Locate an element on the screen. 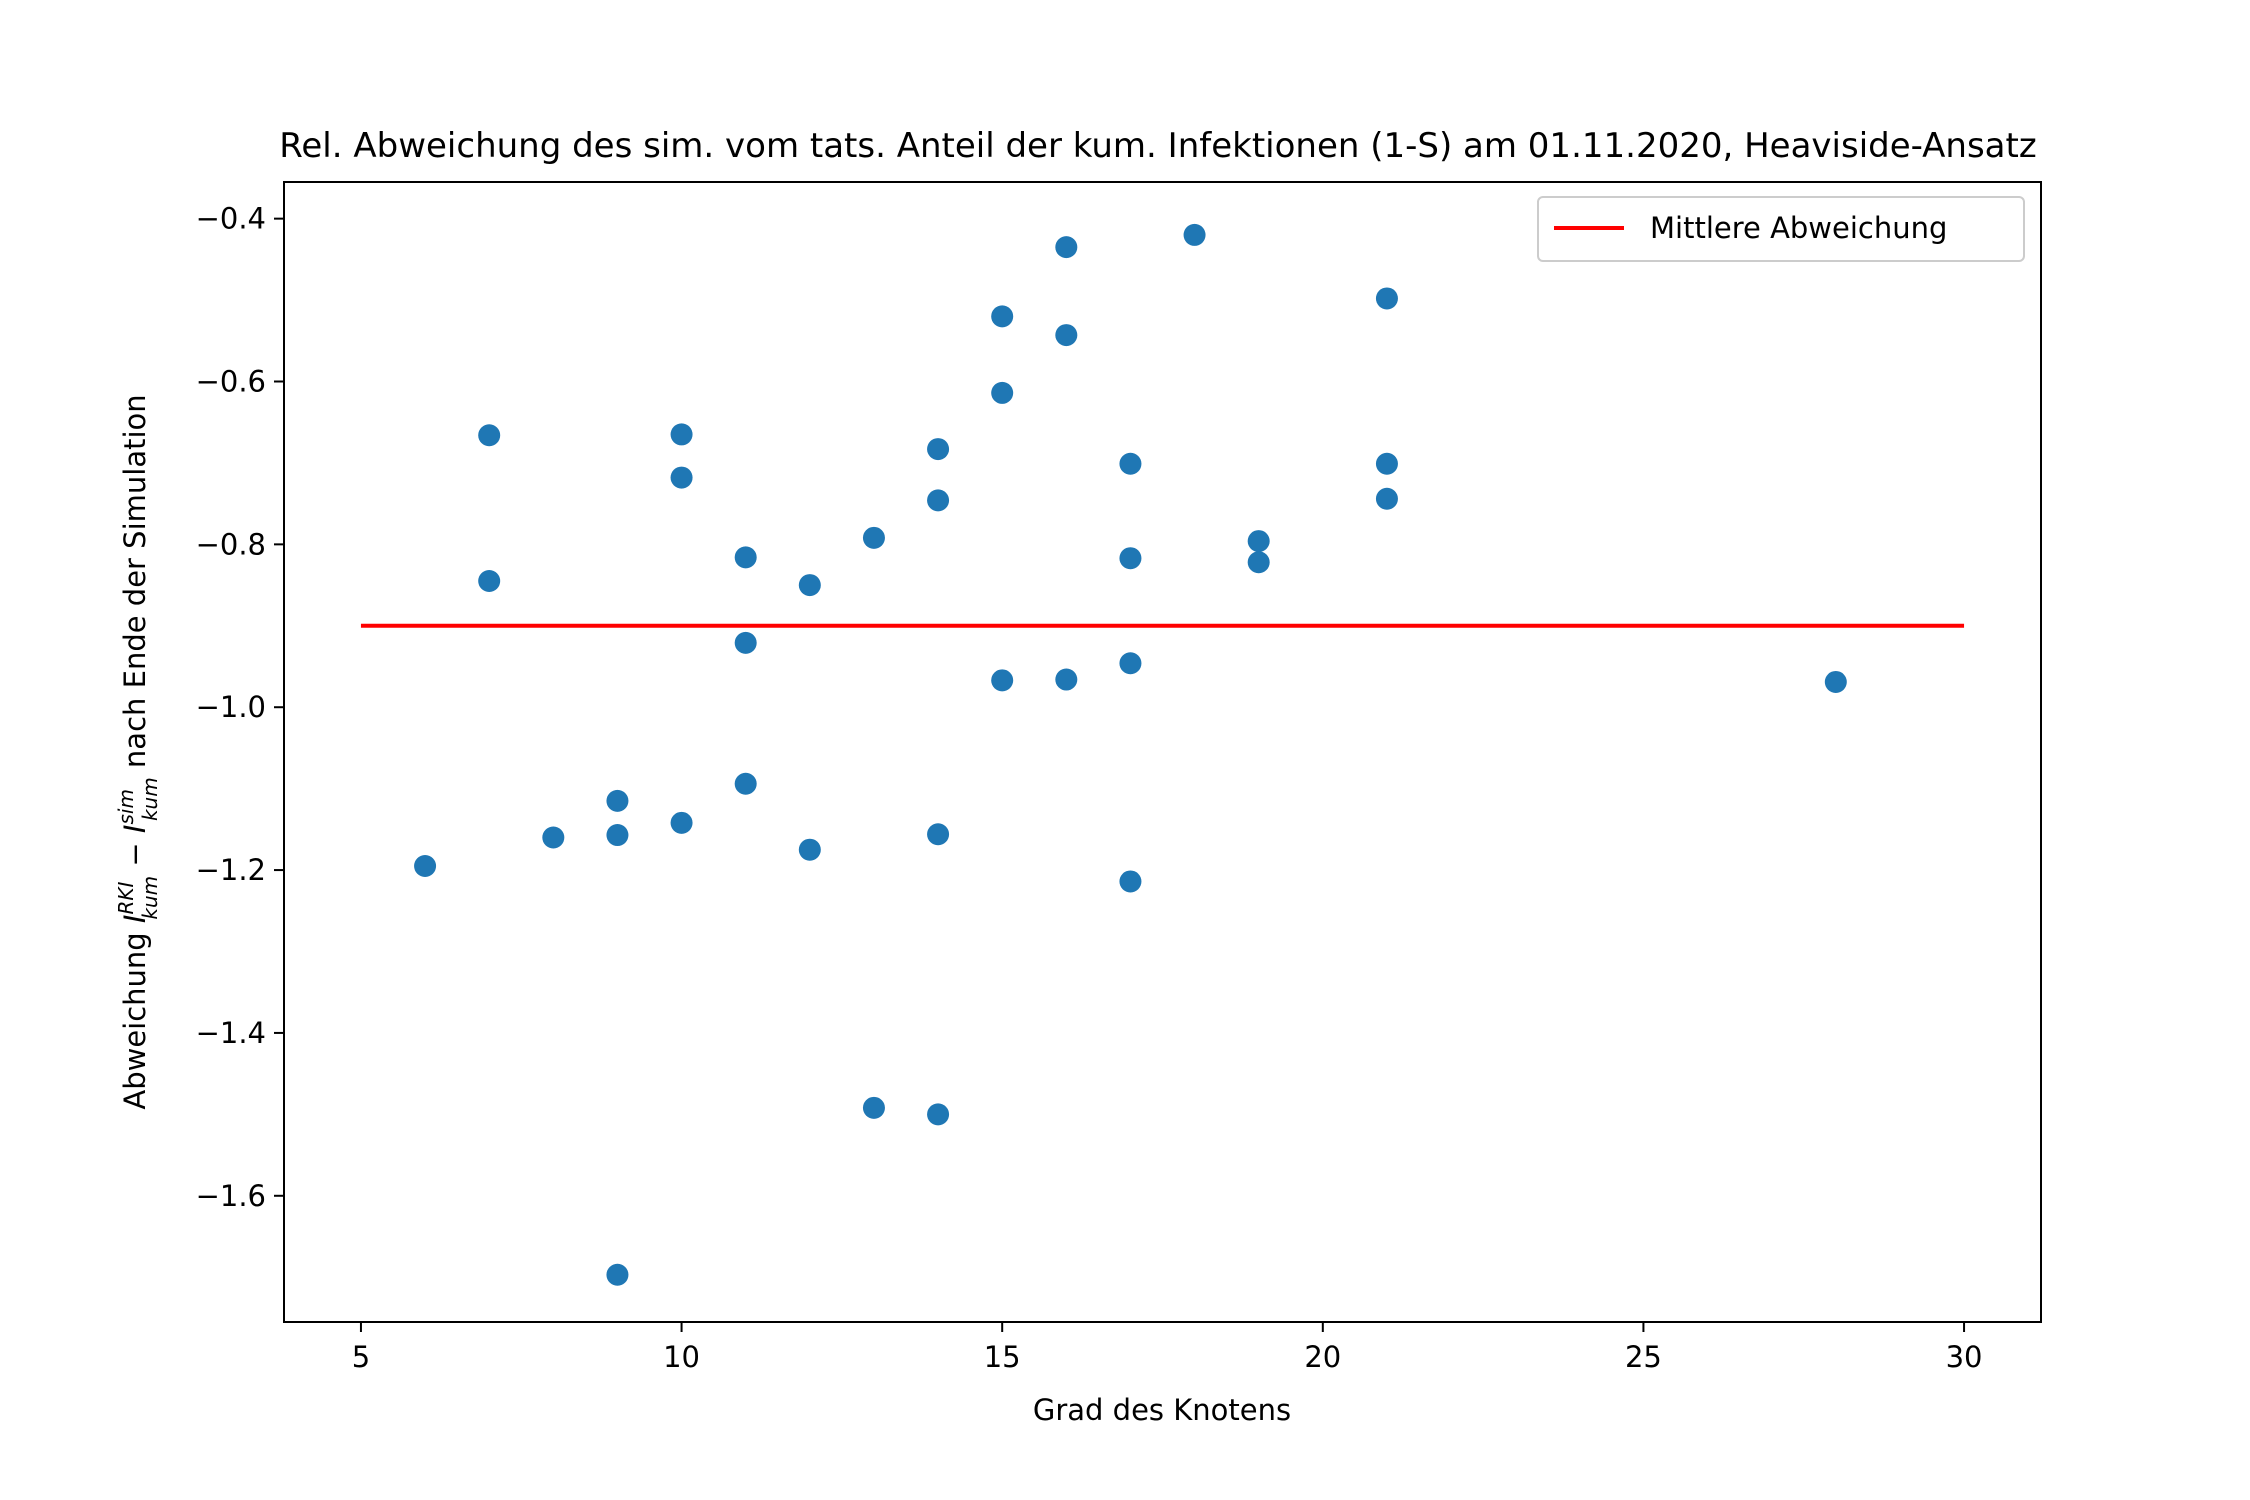  y-tick-label: −1.6 is located at coordinates (231, 1196).